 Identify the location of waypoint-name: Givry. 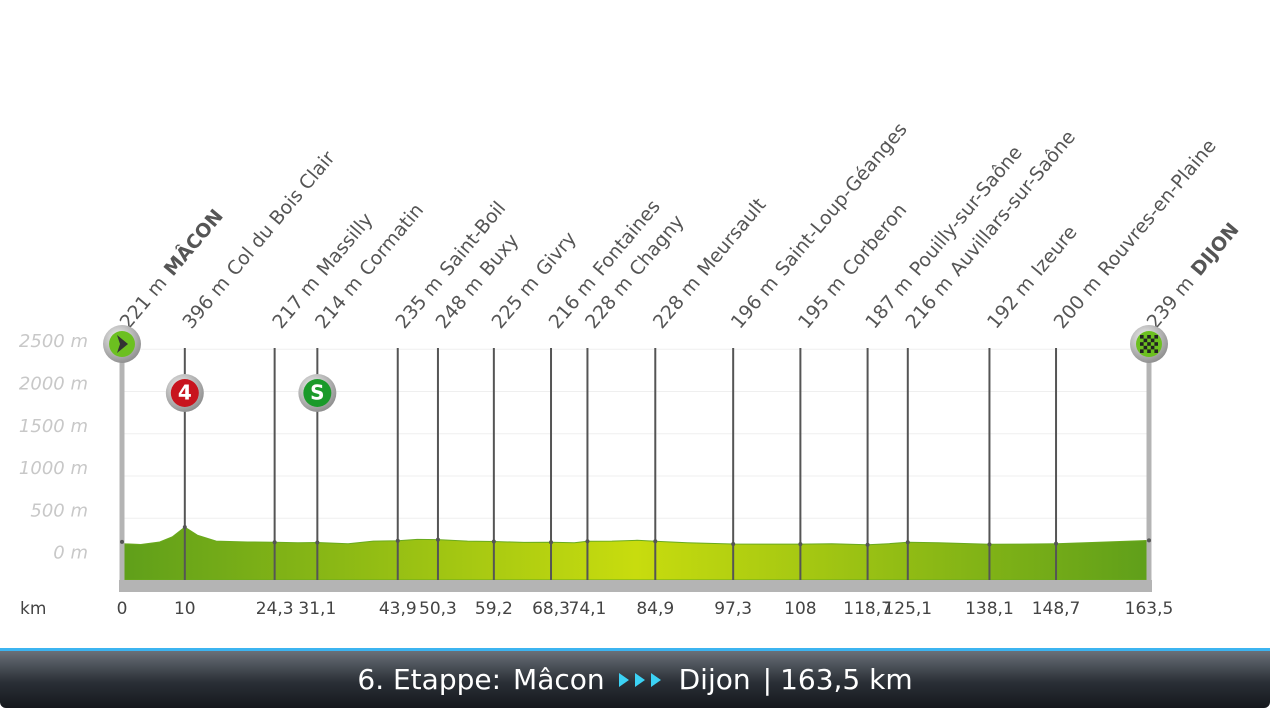
(555, 253).